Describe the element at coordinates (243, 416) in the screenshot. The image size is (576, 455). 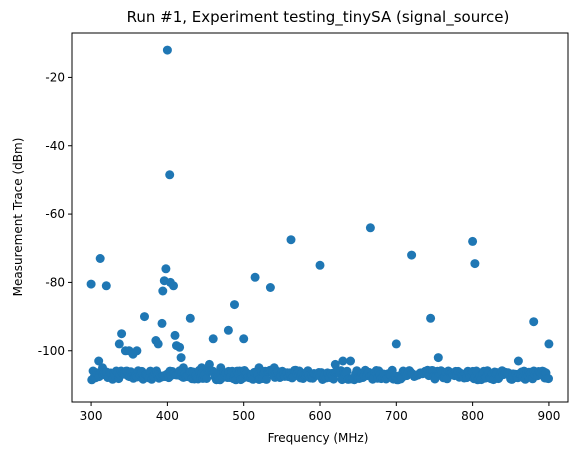
I see `x-tick-label: 500` at that location.